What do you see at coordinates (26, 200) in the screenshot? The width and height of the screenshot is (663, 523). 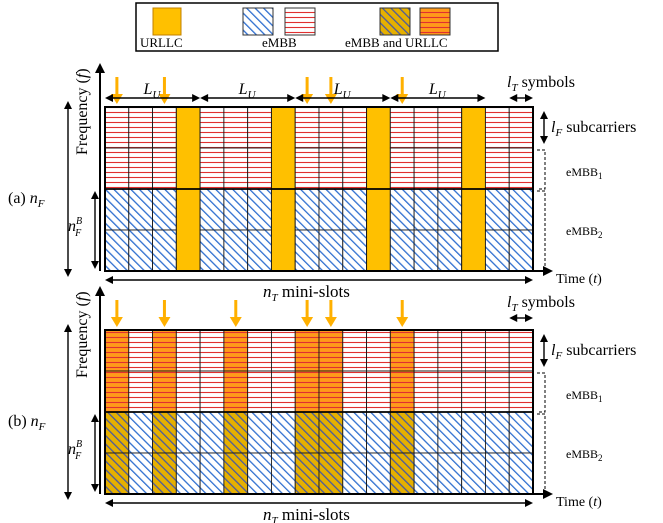 I see `panel-label: (a) nF` at bounding box center [26, 200].